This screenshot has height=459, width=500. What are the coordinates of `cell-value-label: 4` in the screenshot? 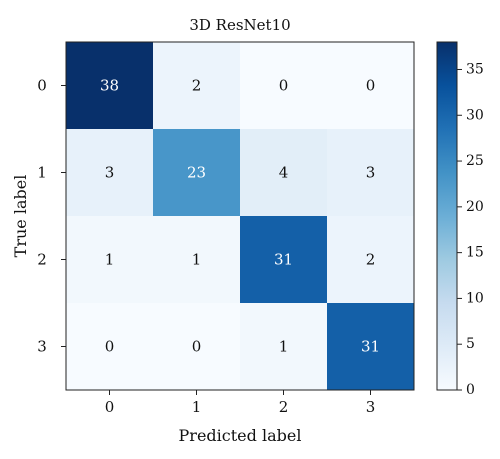 It's located at (284, 173).